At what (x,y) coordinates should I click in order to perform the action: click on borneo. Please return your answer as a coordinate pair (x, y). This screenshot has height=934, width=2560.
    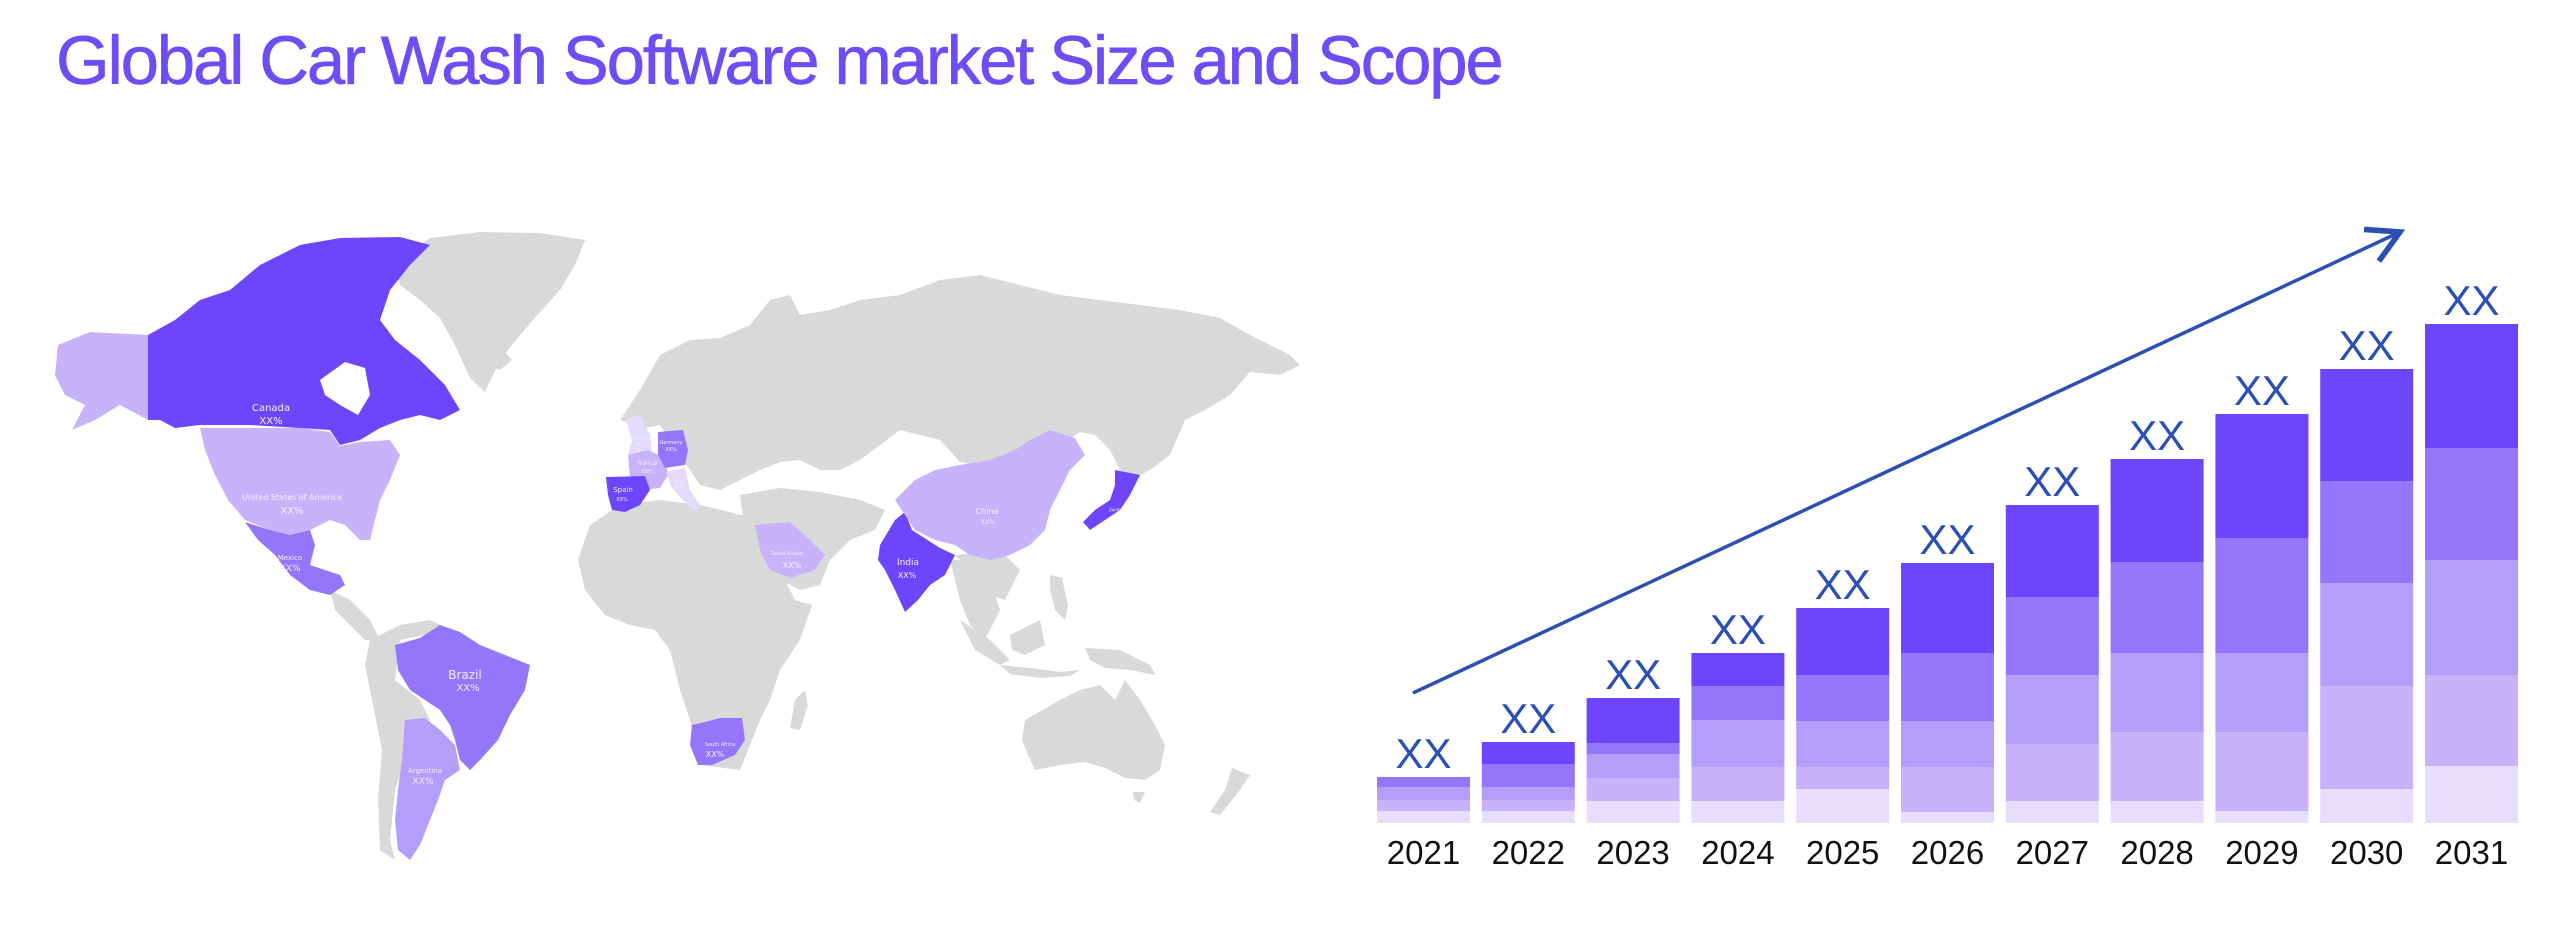
    Looking at the image, I should click on (1027, 637).